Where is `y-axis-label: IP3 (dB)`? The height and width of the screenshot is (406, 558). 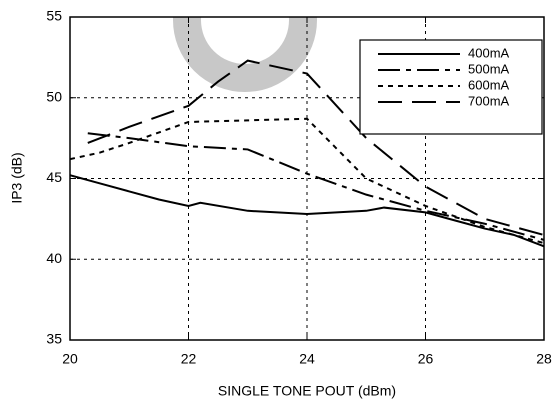
y-axis-label: IP3 (dB) is located at coordinates (17, 177).